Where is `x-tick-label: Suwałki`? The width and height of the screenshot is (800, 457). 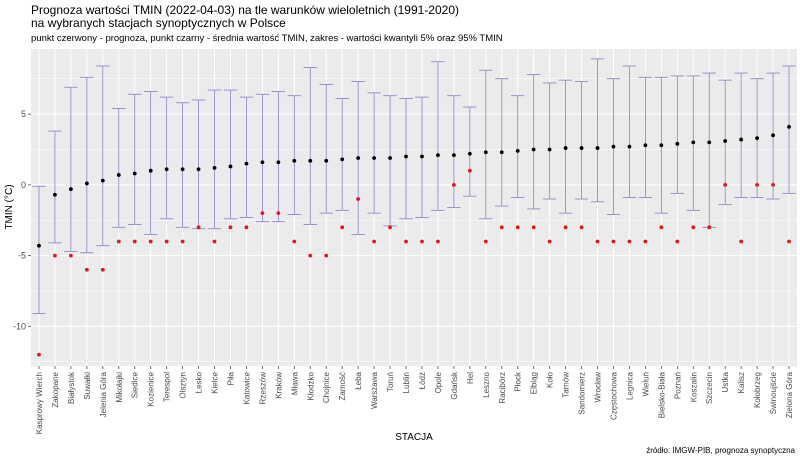
x-tick-label: Suwałki is located at coordinates (87, 386).